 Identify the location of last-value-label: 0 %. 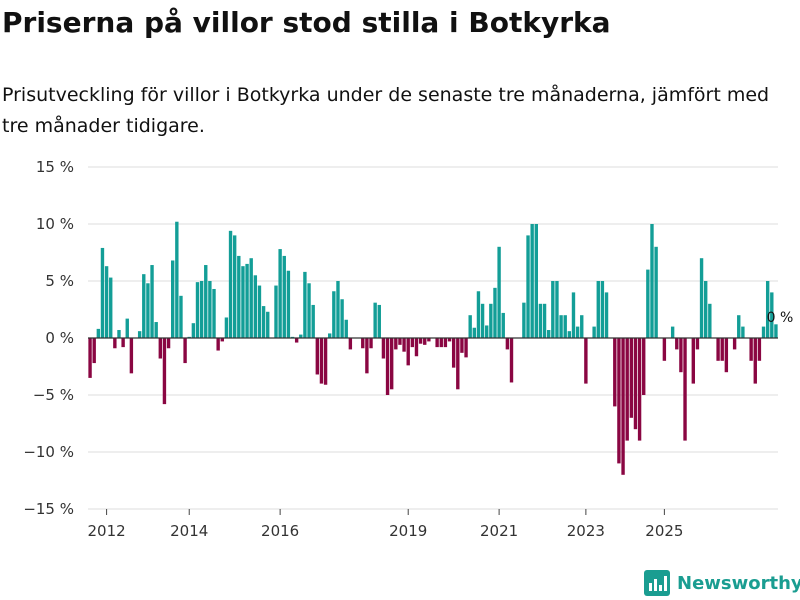
(780, 318).